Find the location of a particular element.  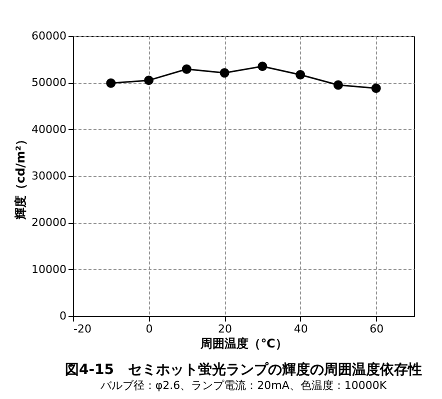

y-tick-label: 30000 is located at coordinates (49, 176).